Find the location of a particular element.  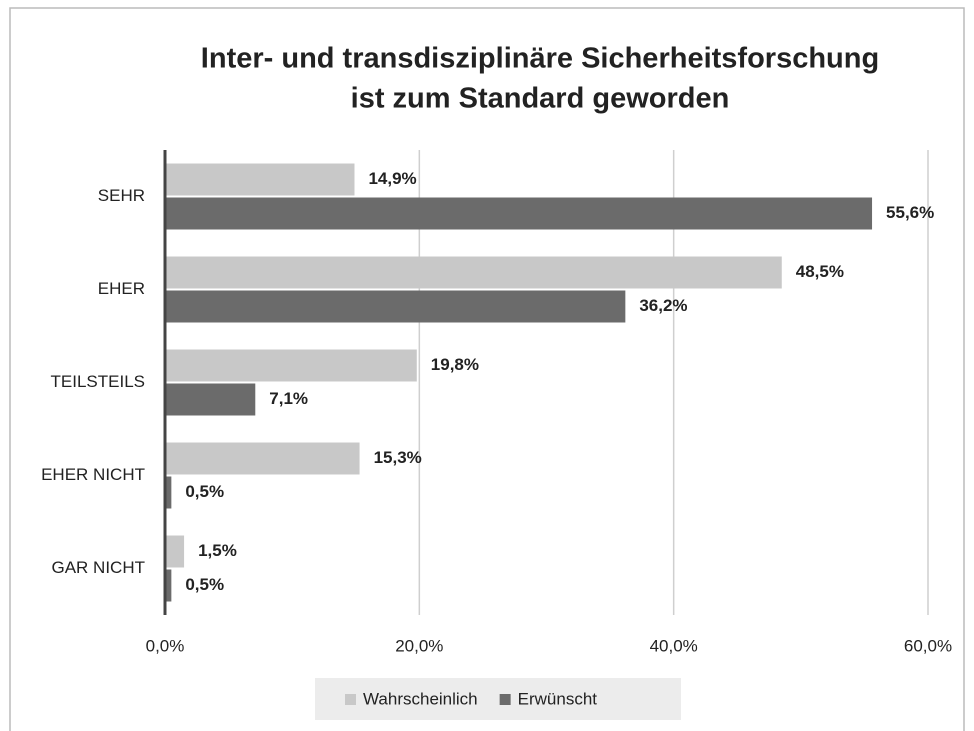

data-label: 1,5% is located at coordinates (217, 550).